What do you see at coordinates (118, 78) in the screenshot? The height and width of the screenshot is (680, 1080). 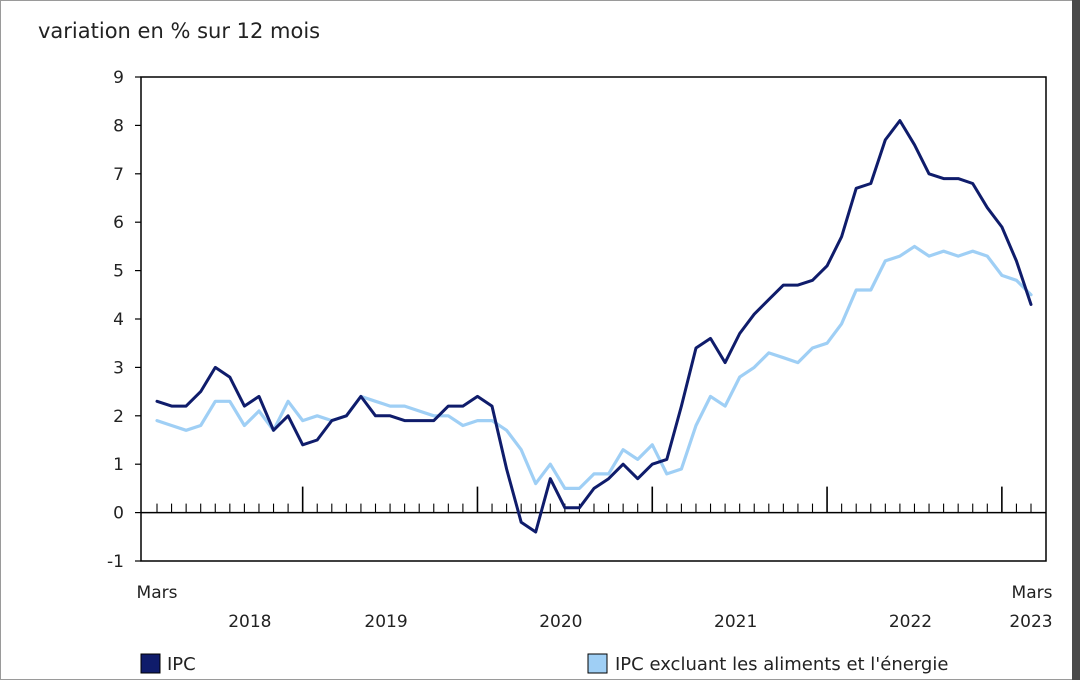 I see `y-tick-label: 9` at bounding box center [118, 78].